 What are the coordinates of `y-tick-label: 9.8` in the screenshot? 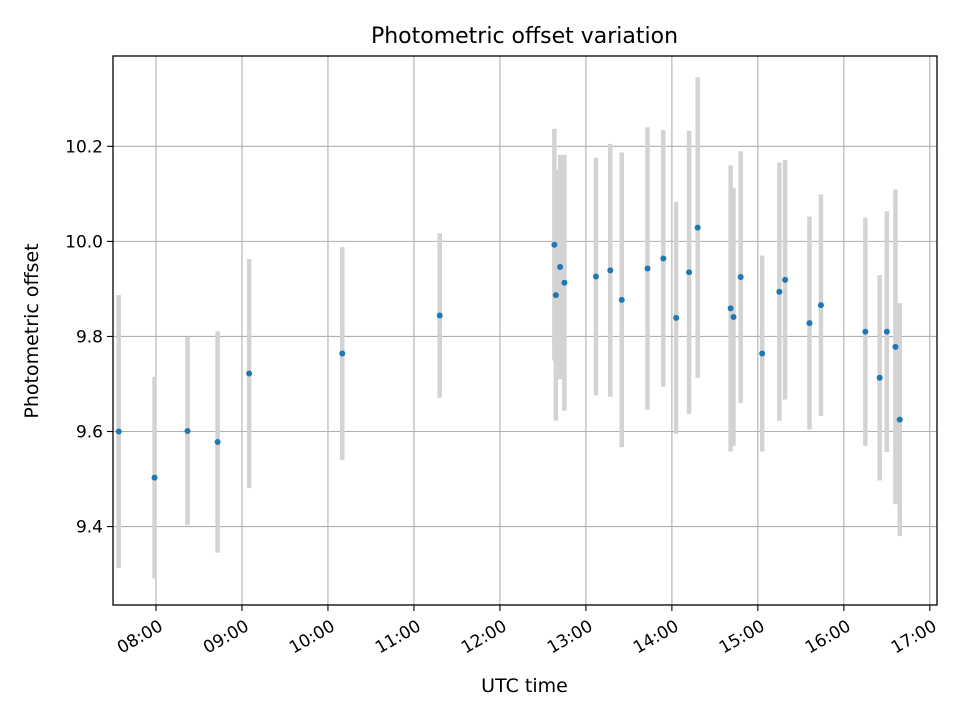 It's located at (89, 337).